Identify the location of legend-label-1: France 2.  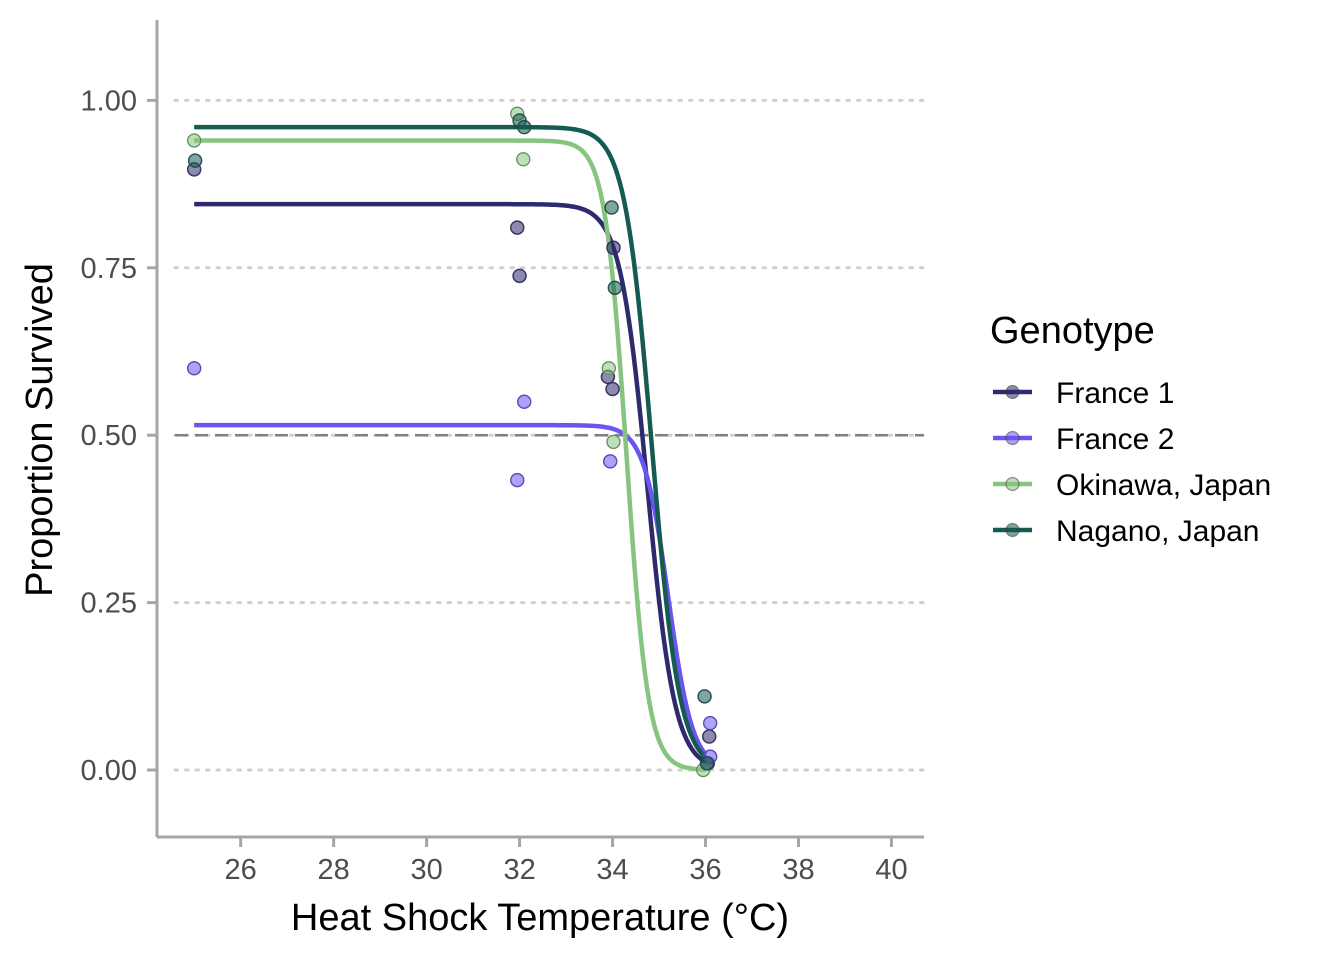
(1115, 439).